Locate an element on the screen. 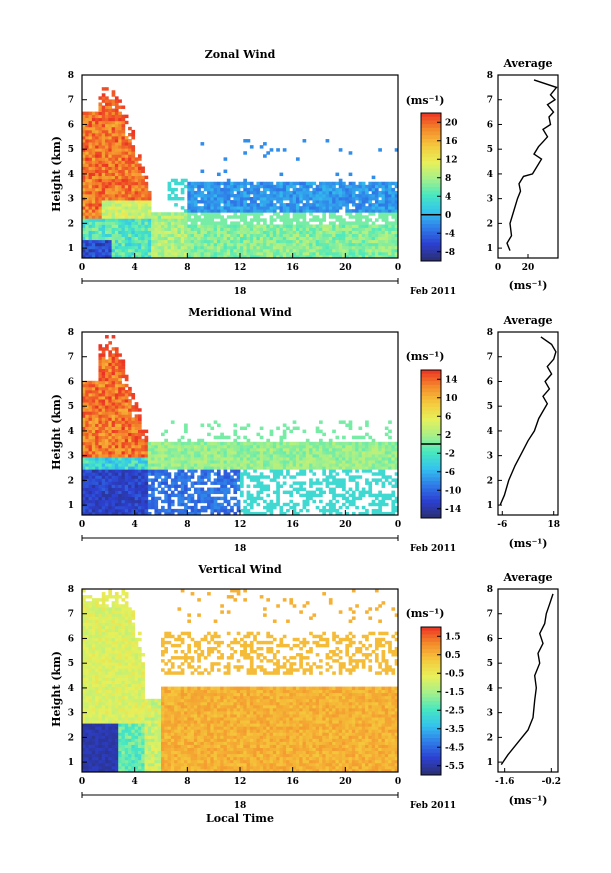  profile-y-tick-label: 3 is located at coordinates (490, 200).